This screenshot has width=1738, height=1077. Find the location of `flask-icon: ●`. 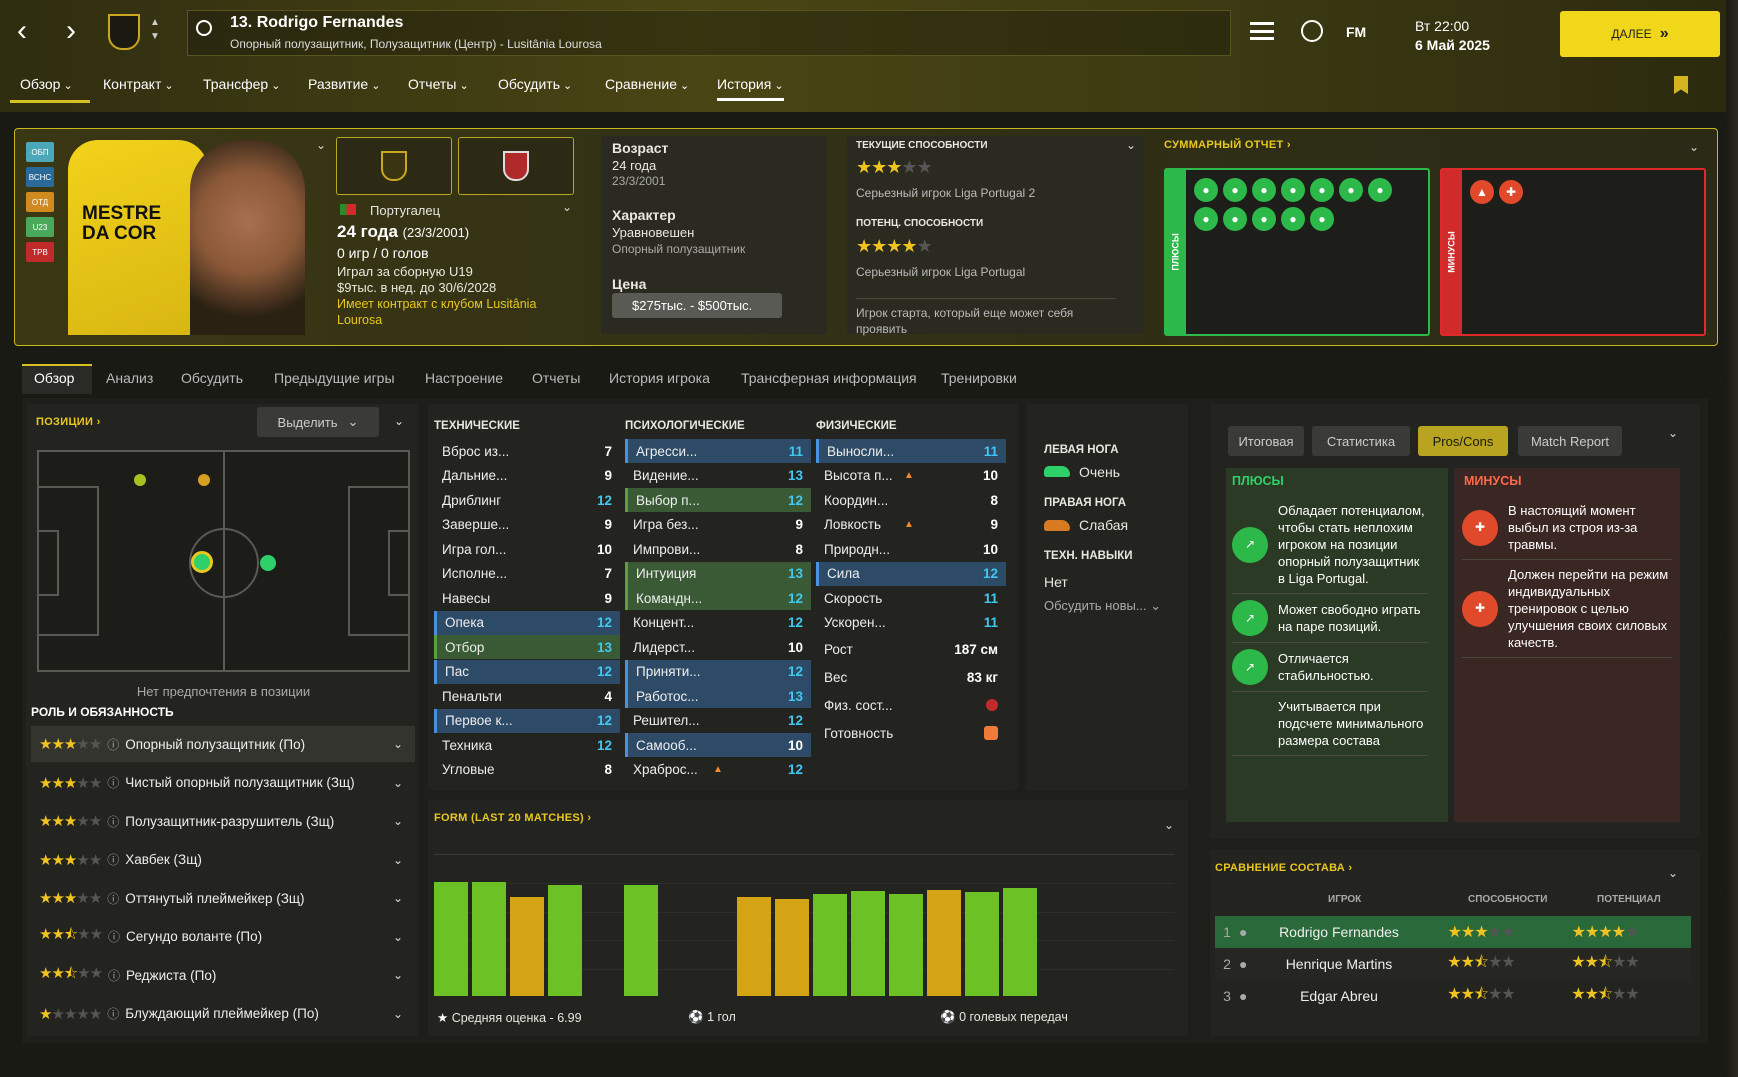

flask-icon: ● is located at coordinates (1322, 219).